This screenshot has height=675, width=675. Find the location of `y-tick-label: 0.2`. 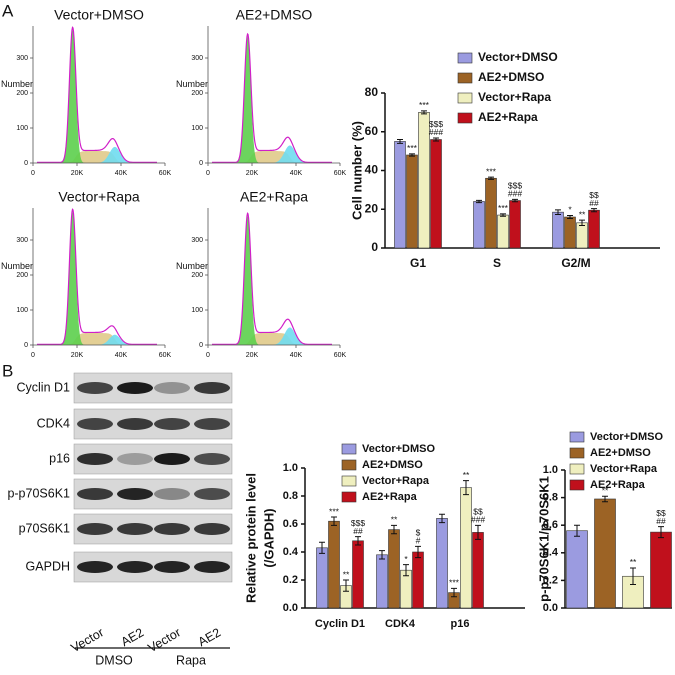

y-tick-label: 0.2 is located at coordinates (550, 580).